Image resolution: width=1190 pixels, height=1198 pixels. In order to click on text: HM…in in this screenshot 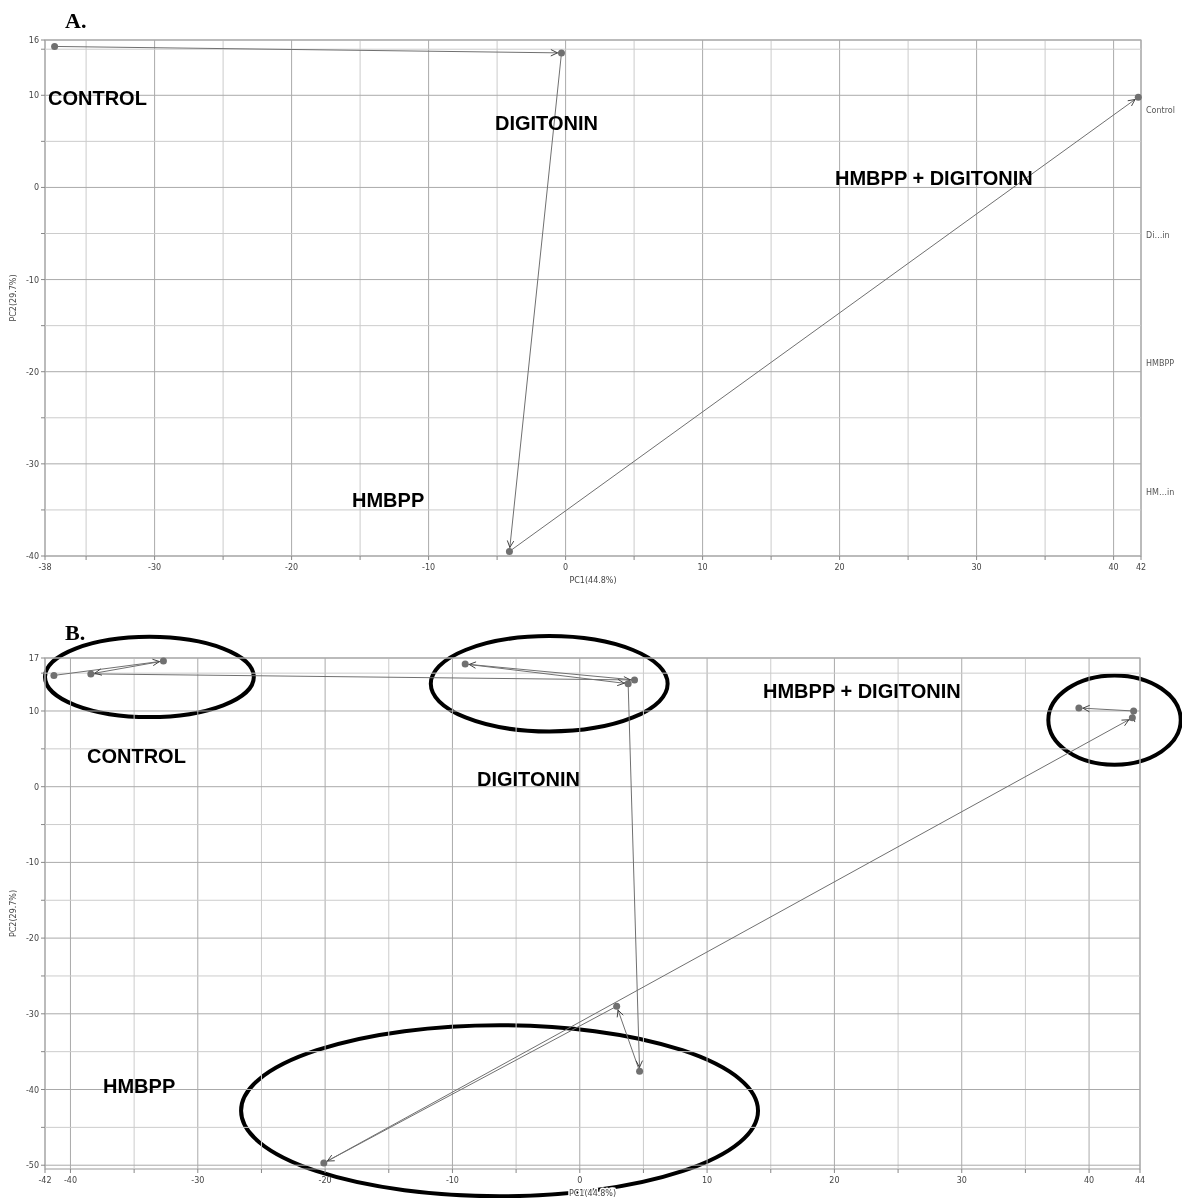, I will do `click(1160, 492)`.